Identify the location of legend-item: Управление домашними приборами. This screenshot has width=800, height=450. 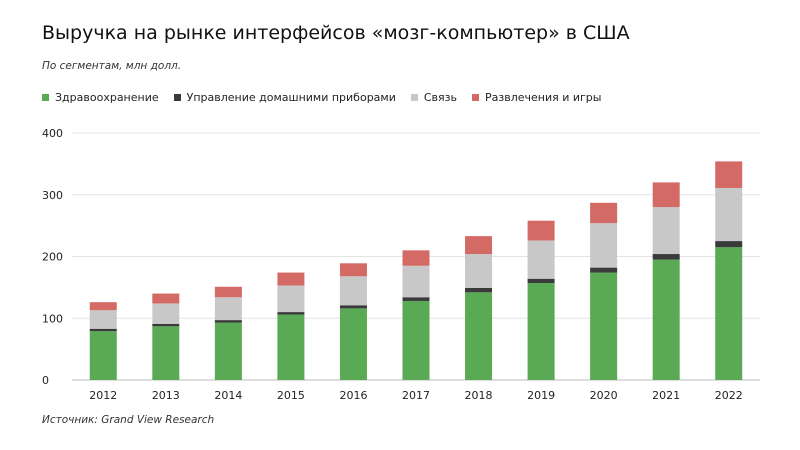
(284, 97).